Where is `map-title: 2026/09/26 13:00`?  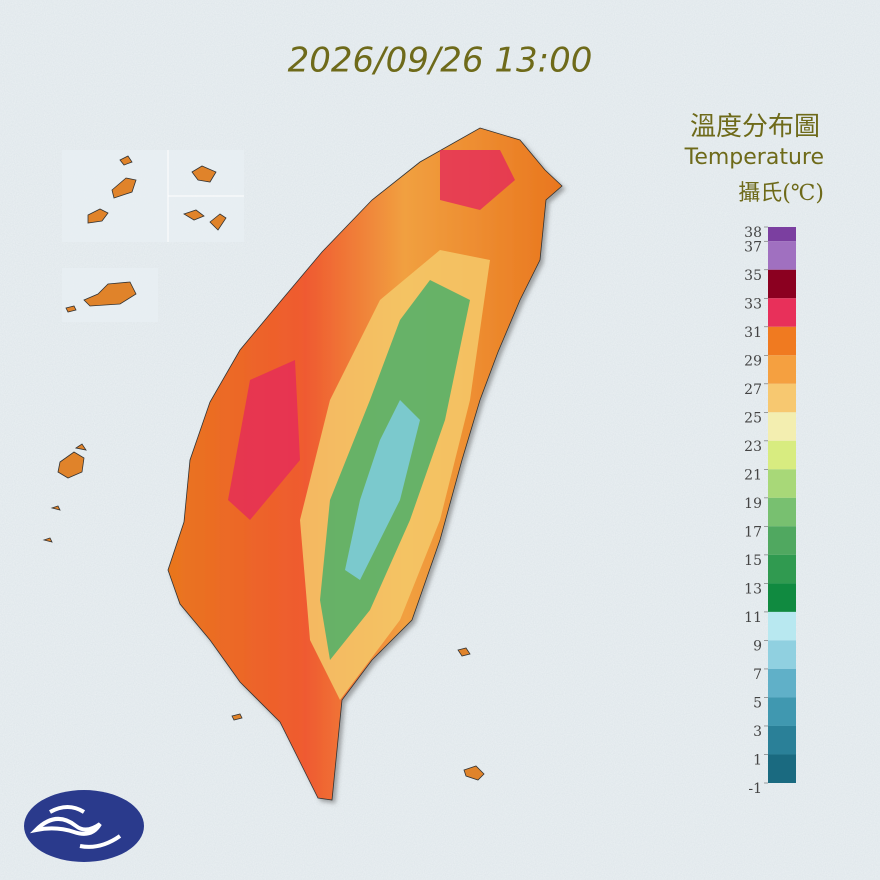
map-title: 2026/09/26 13:00 is located at coordinates (440, 61).